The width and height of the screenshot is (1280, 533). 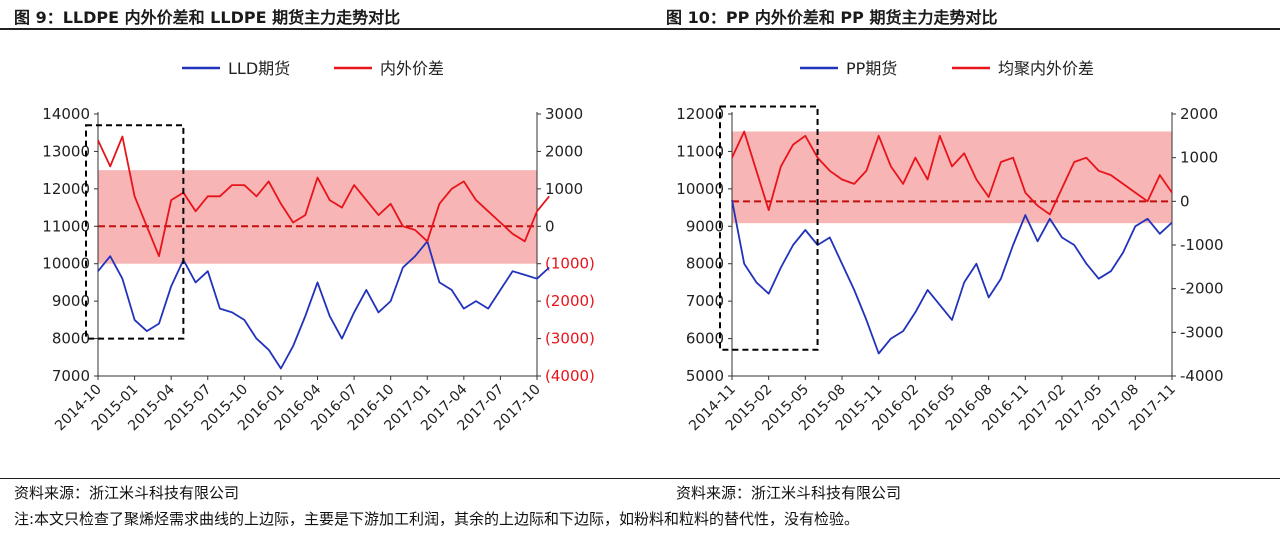 What do you see at coordinates (640, 478) in the screenshot?
I see `bottom-rule` at bounding box center [640, 478].